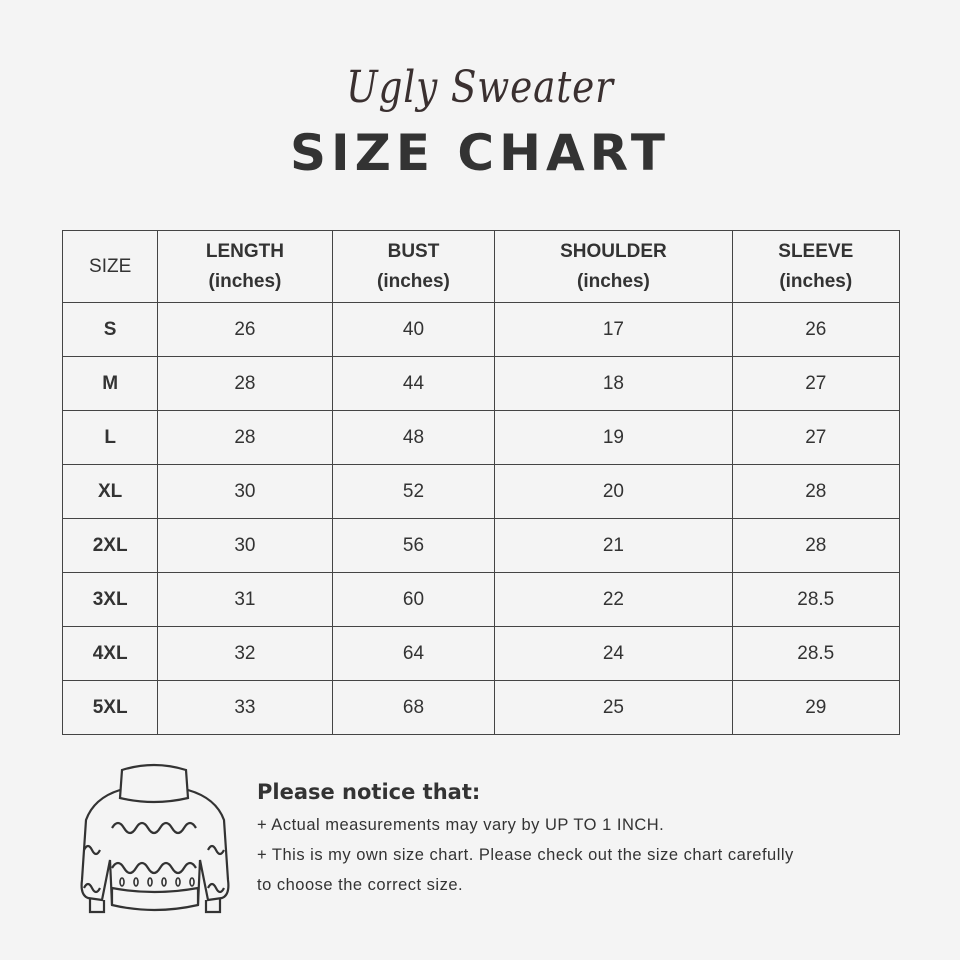  Describe the element at coordinates (245, 599) in the screenshot. I see `value-cell: 31` at that location.